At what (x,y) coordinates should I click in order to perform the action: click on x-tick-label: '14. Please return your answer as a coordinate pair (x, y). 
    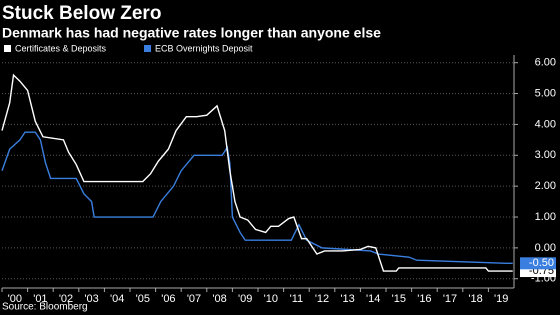
    Looking at the image, I should click on (373, 299).